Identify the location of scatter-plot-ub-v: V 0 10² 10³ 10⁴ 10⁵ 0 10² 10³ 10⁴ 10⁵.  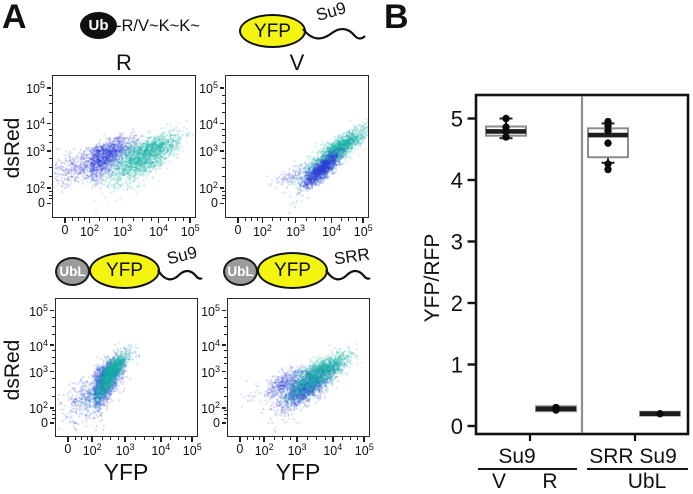
(286, 144).